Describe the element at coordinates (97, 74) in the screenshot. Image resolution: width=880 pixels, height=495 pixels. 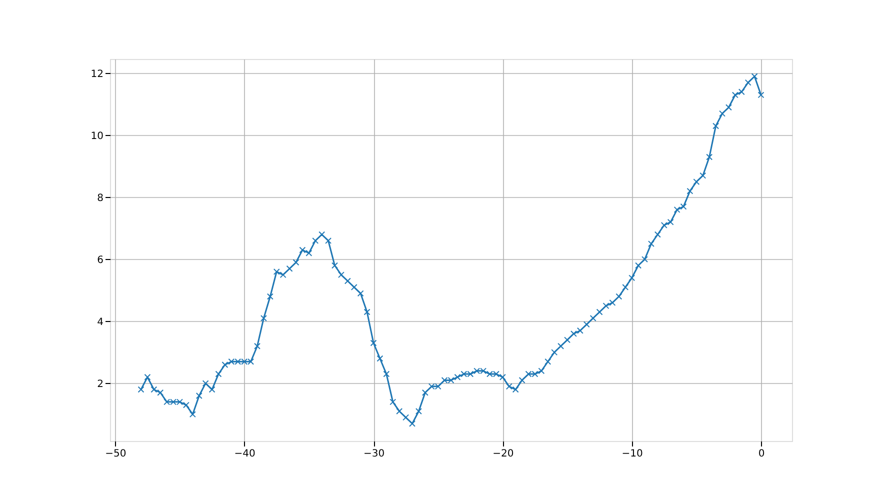
I see `y-tick-label: 12` at that location.